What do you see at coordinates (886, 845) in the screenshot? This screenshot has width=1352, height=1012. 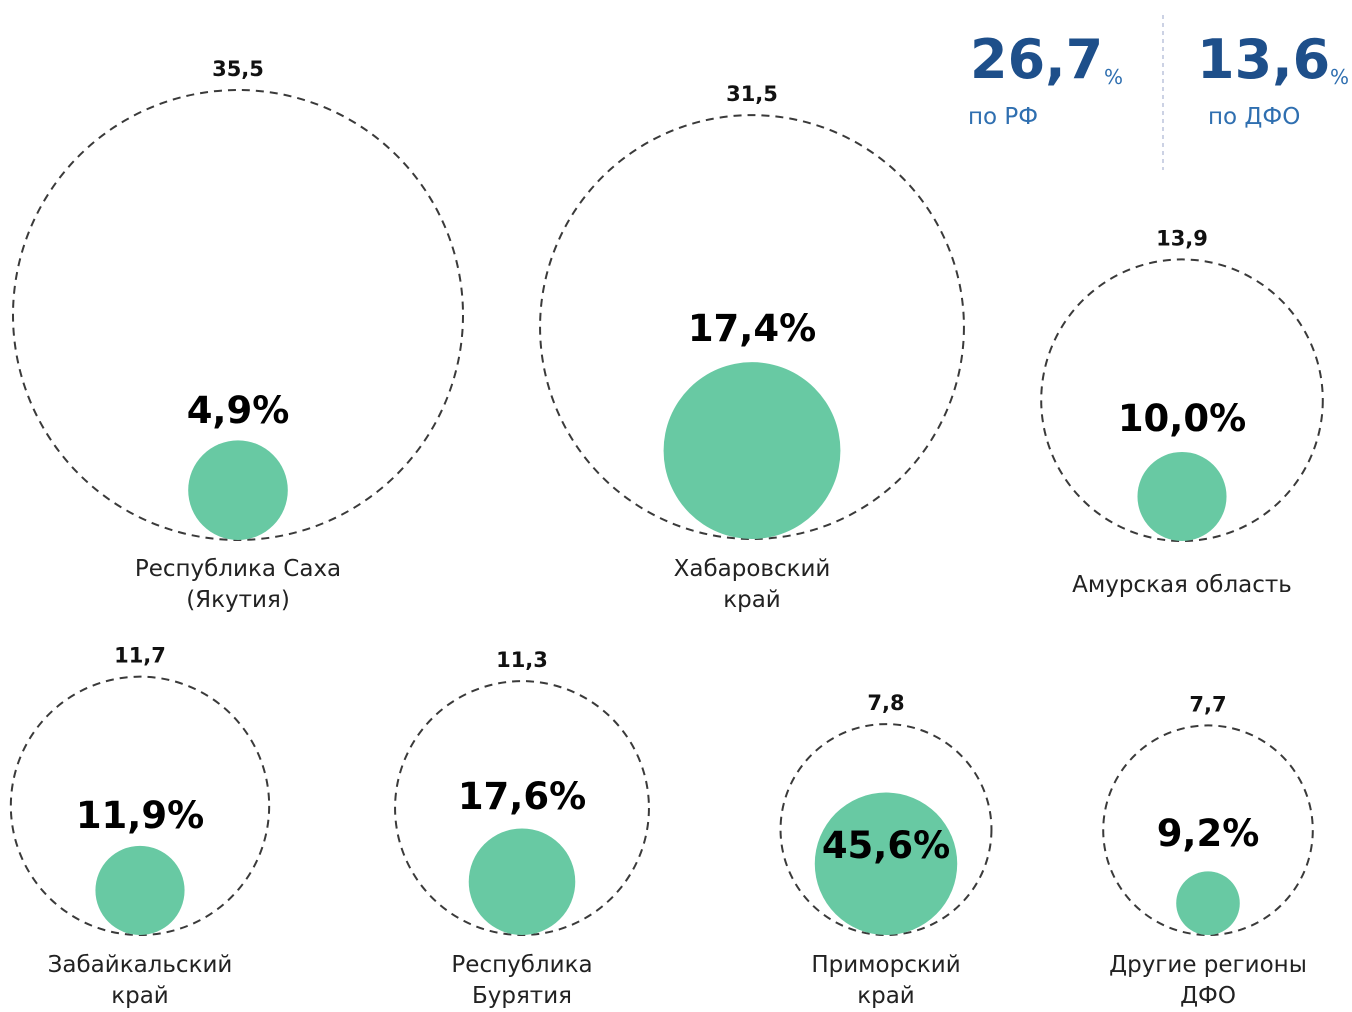 I see `share-label: 45,6%` at bounding box center [886, 845].